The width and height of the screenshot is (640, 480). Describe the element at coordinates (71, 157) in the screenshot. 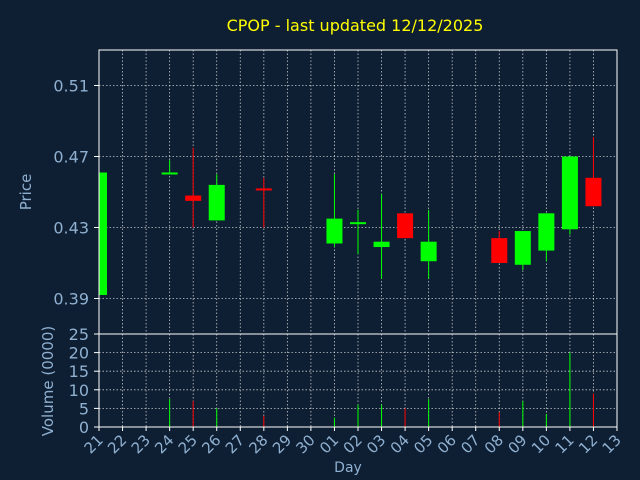

I see `price-tick-label: 0.47` at that location.